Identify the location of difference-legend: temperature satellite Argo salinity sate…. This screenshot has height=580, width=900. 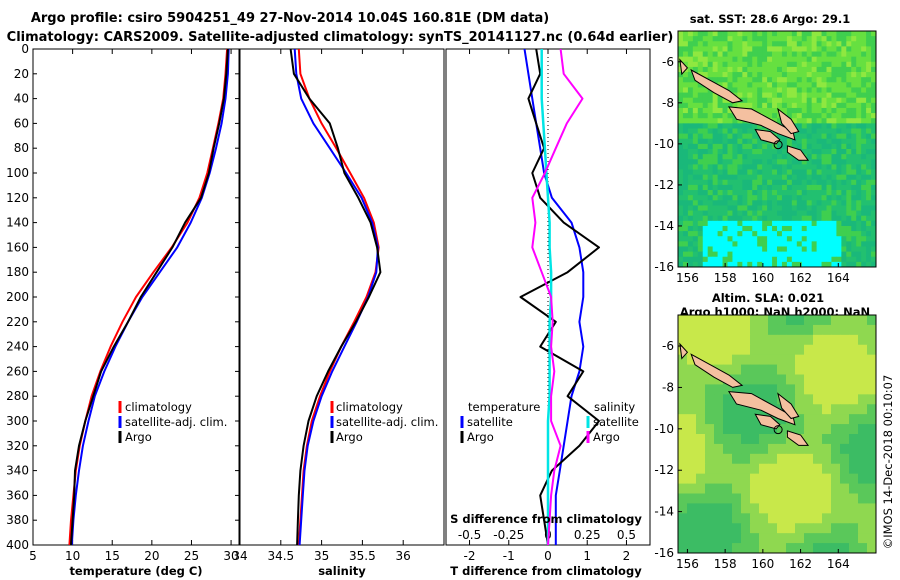
(549, 422).